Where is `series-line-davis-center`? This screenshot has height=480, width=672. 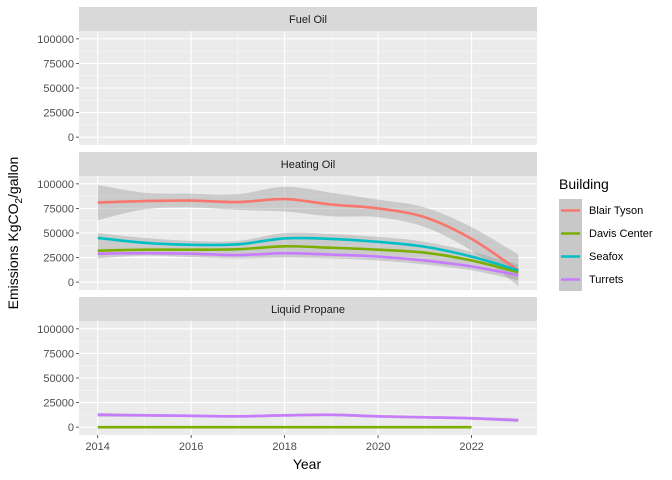 series-line-davis-center is located at coordinates (308, 259).